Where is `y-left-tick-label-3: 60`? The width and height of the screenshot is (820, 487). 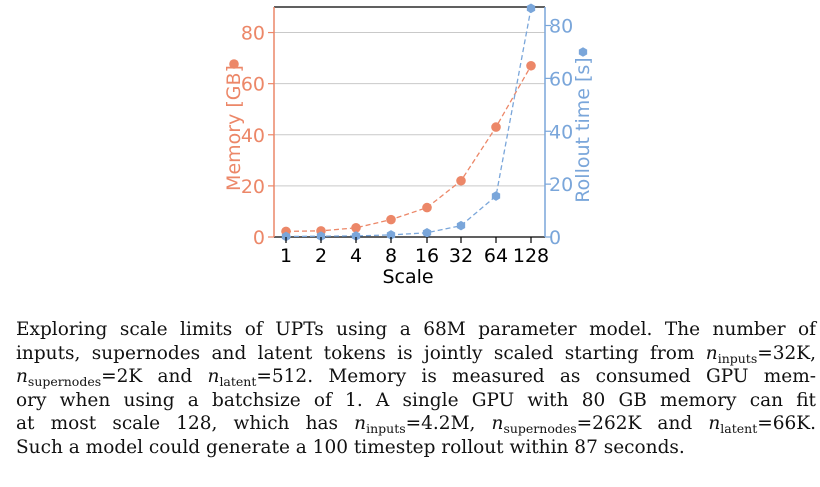 y-left-tick-label-3: 60 is located at coordinates (253, 85).